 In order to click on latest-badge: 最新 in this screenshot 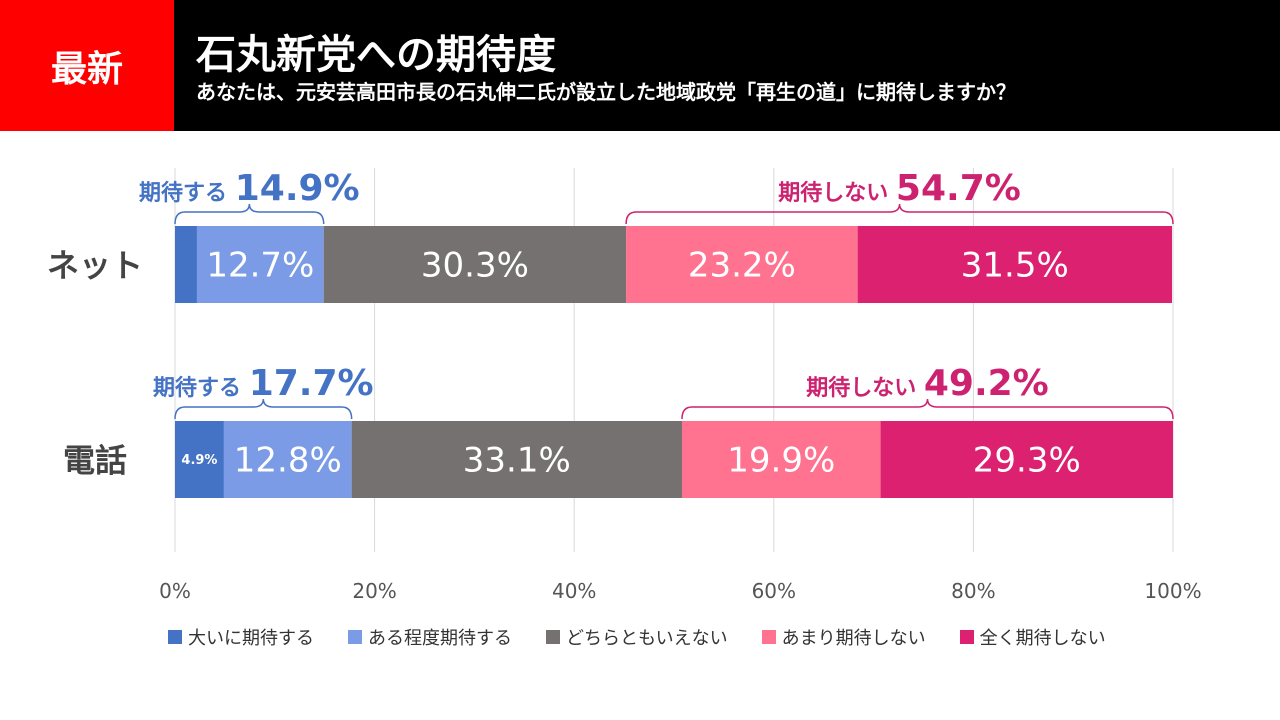, I will do `click(87, 65)`.